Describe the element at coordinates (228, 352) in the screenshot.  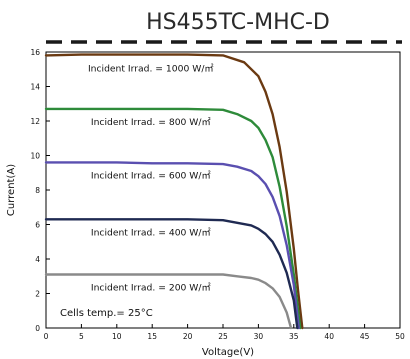
I see `x-axis-label: Voltage(V)` at that location.